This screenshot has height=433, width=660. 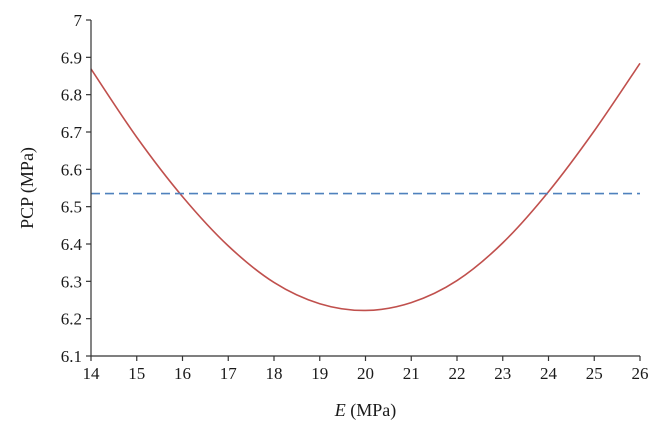 I want to click on y-axis-title: PCP (MPa), so click(x=27, y=188).